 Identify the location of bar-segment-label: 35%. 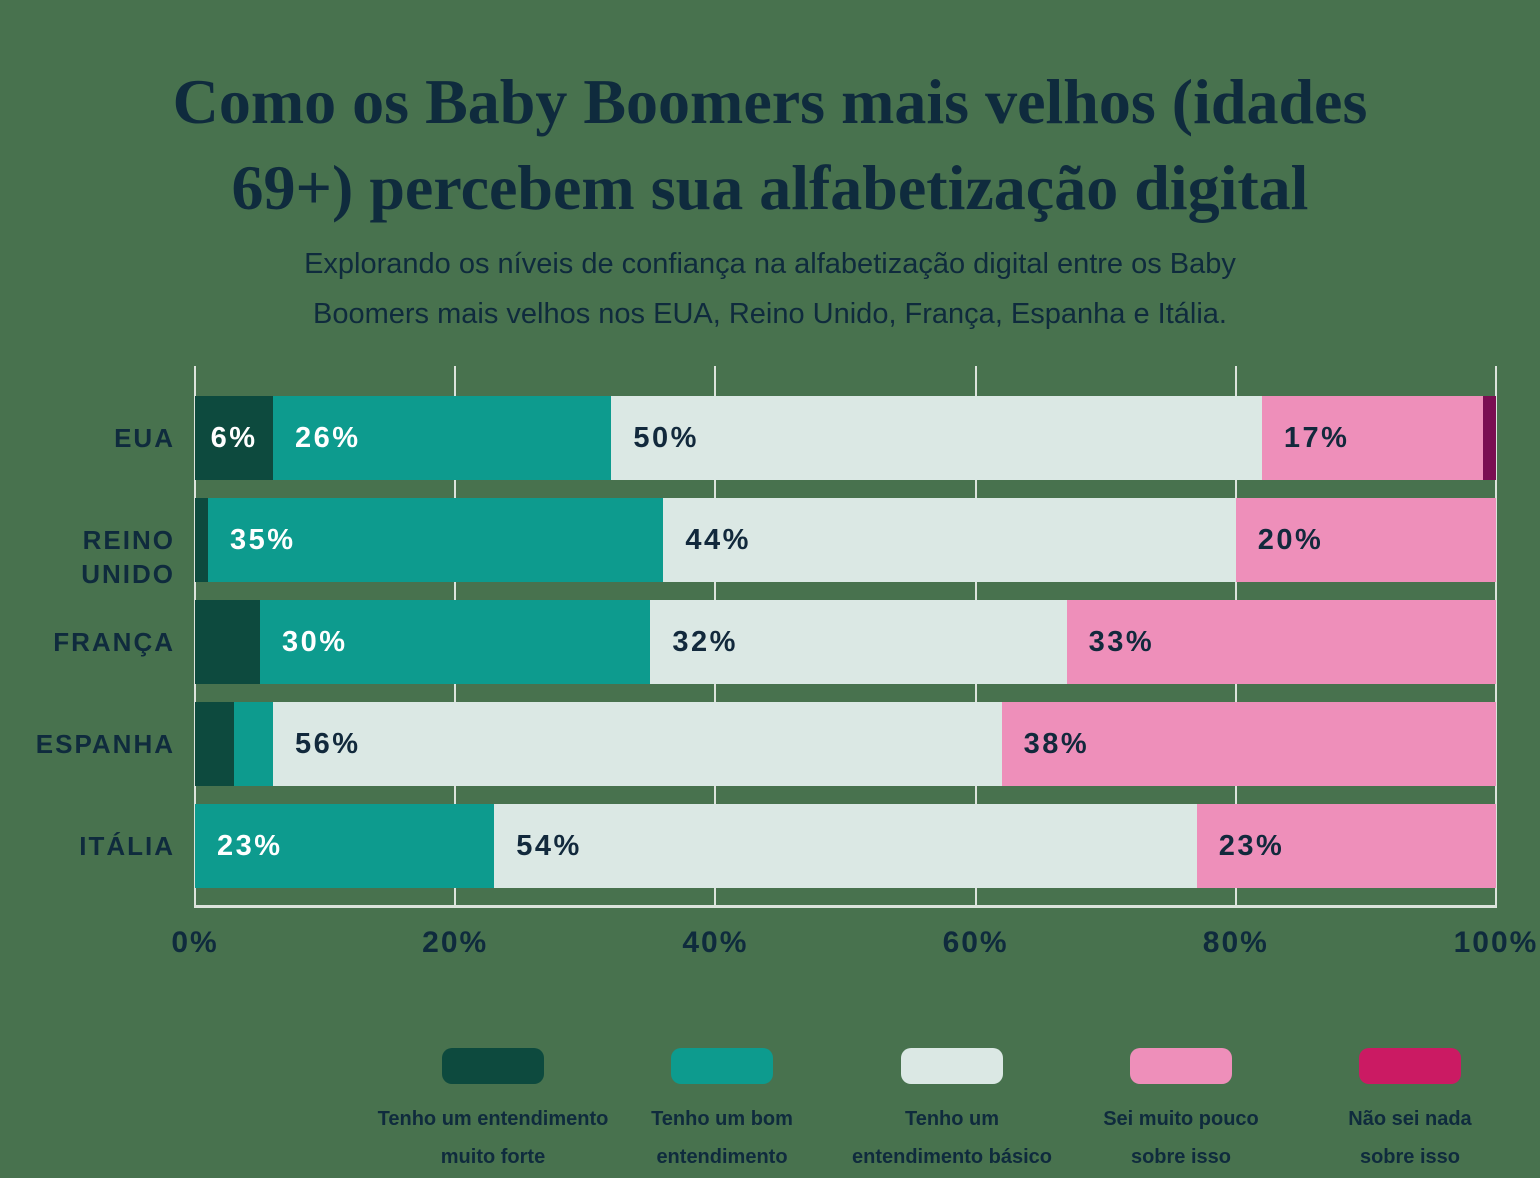
(263, 539).